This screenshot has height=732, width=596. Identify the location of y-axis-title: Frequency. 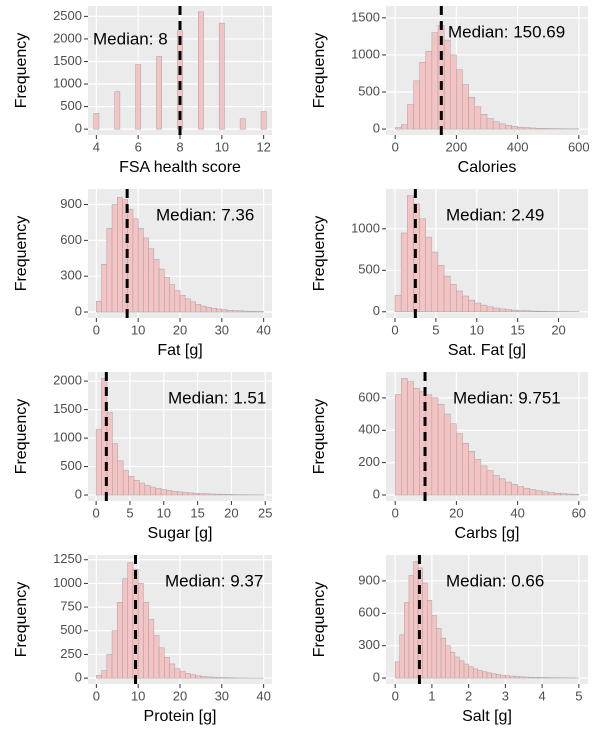
(319, 254).